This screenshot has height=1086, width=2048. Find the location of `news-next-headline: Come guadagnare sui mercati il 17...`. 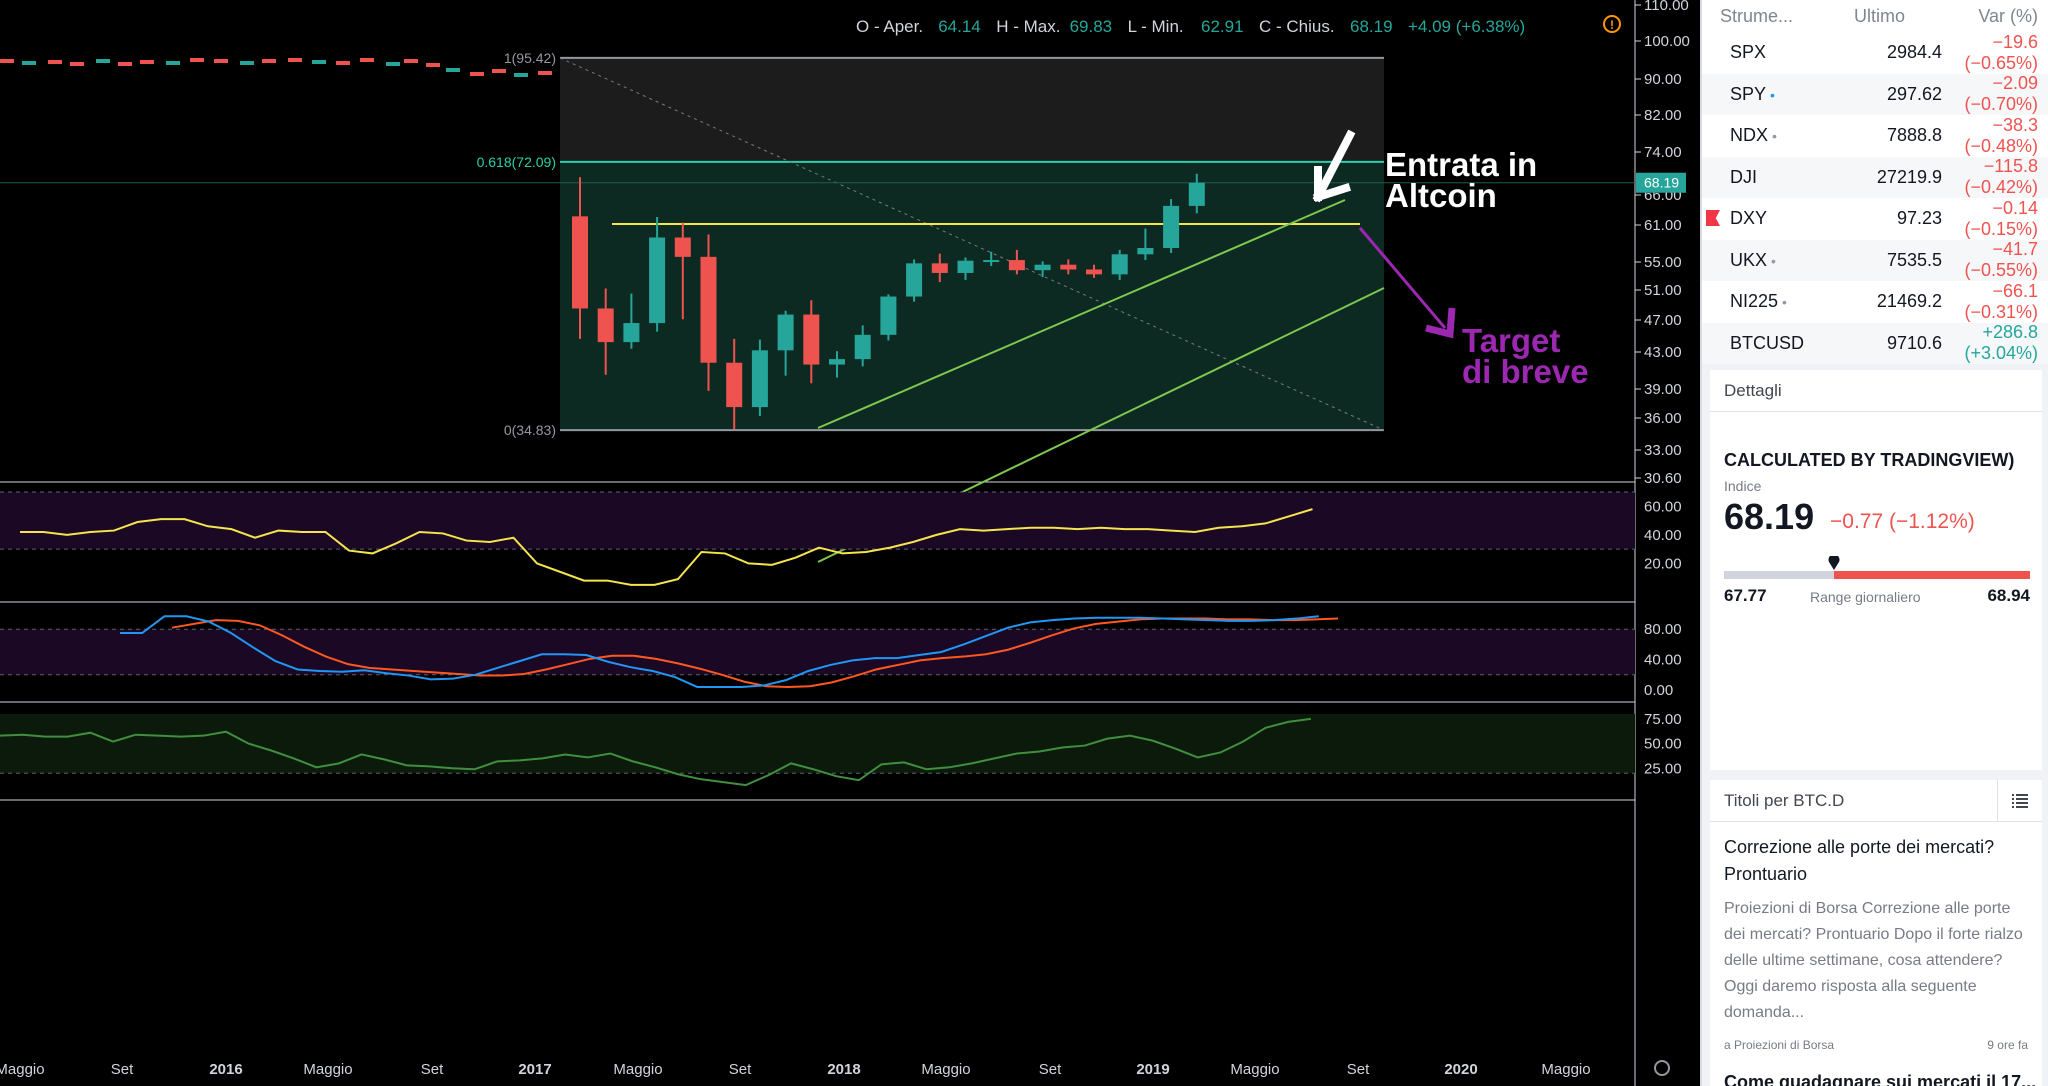

news-next-headline: Come guadagnare sui mercati il 17... is located at coordinates (1880, 1079).